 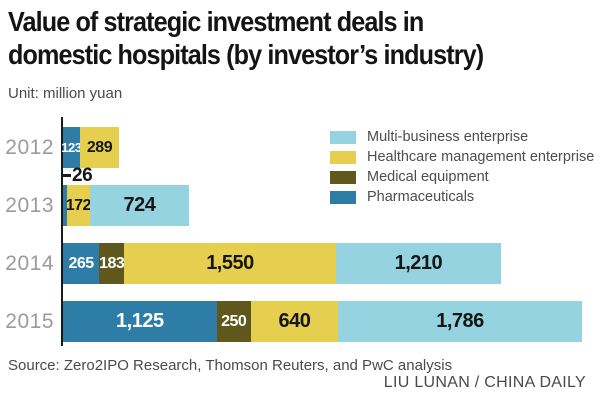 I want to click on bar-segment-pharmaceuticals: 123, so click(x=71, y=147).